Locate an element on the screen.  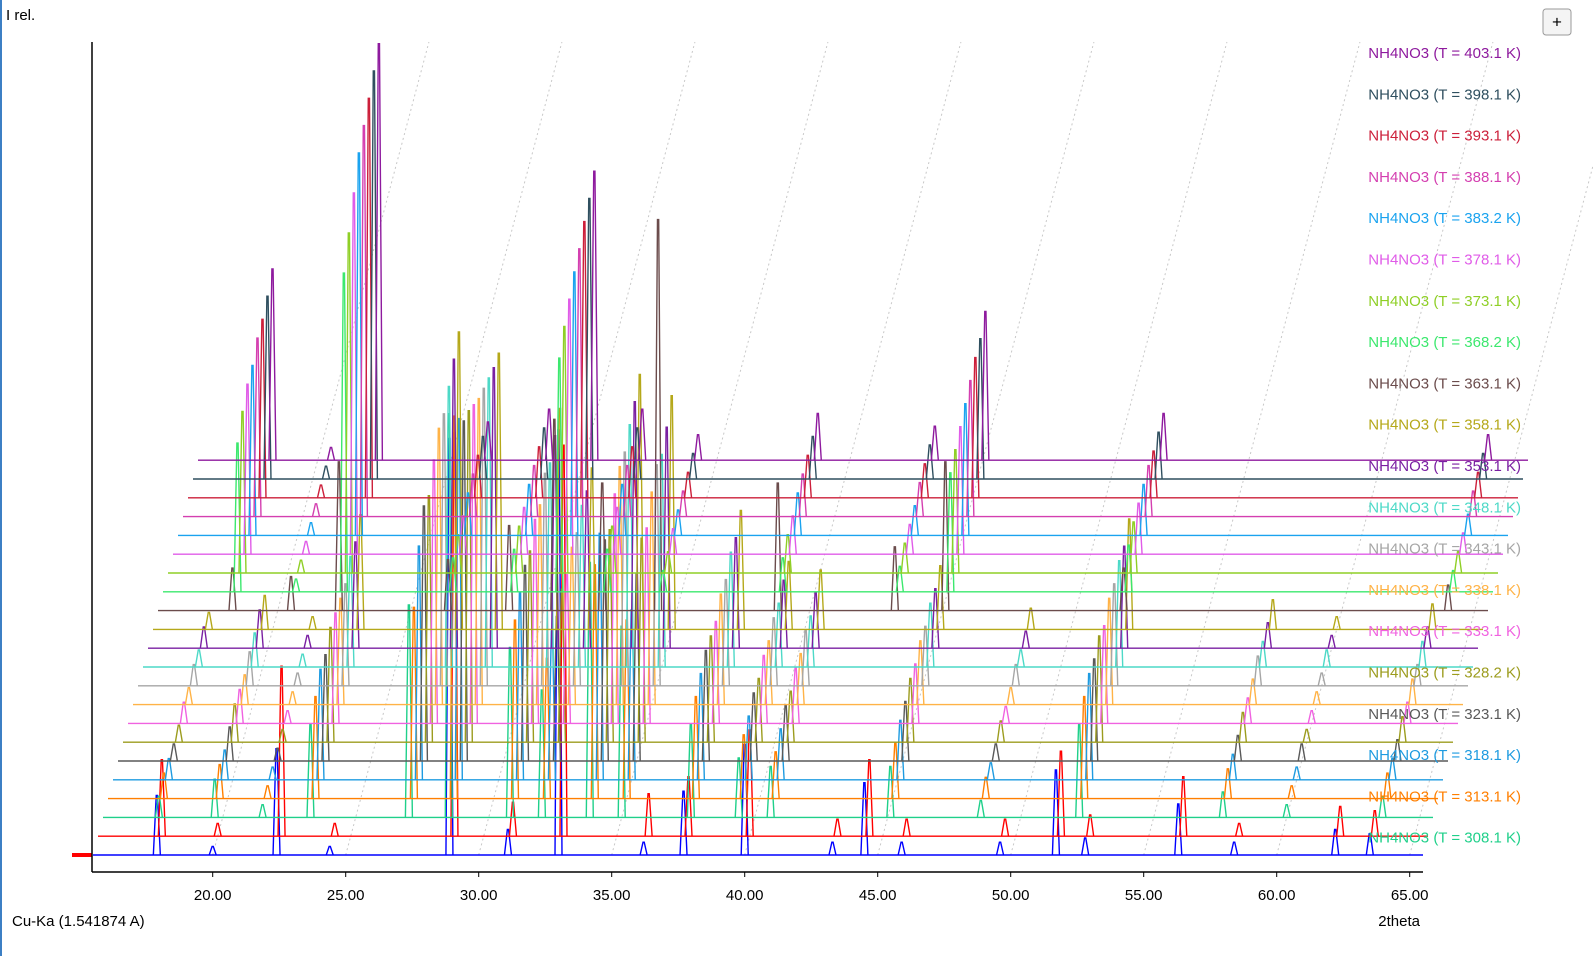
legend-entry: NH4NO3 (T = 383.2 K) is located at coordinates (1444, 218).